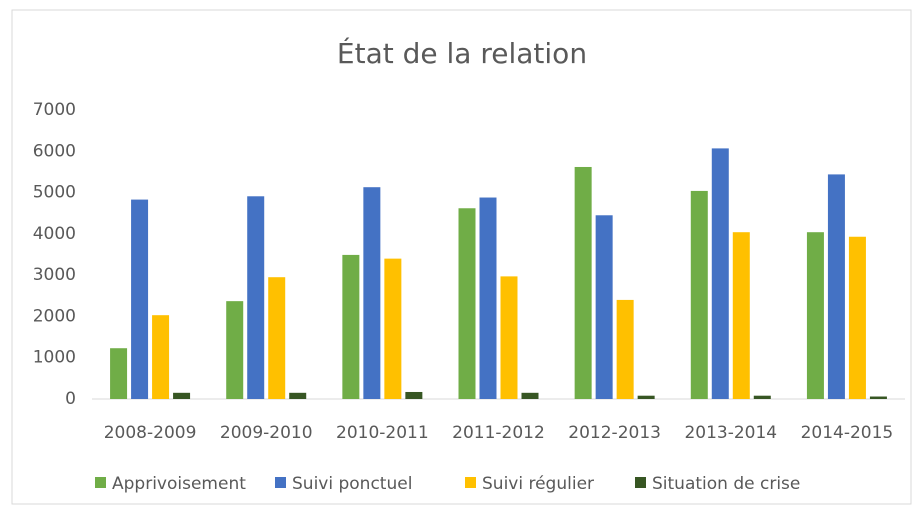 The image size is (923, 514). Describe the element at coordinates (352, 484) in the screenshot. I see `legend-label: Suivi ponctuel` at that location.